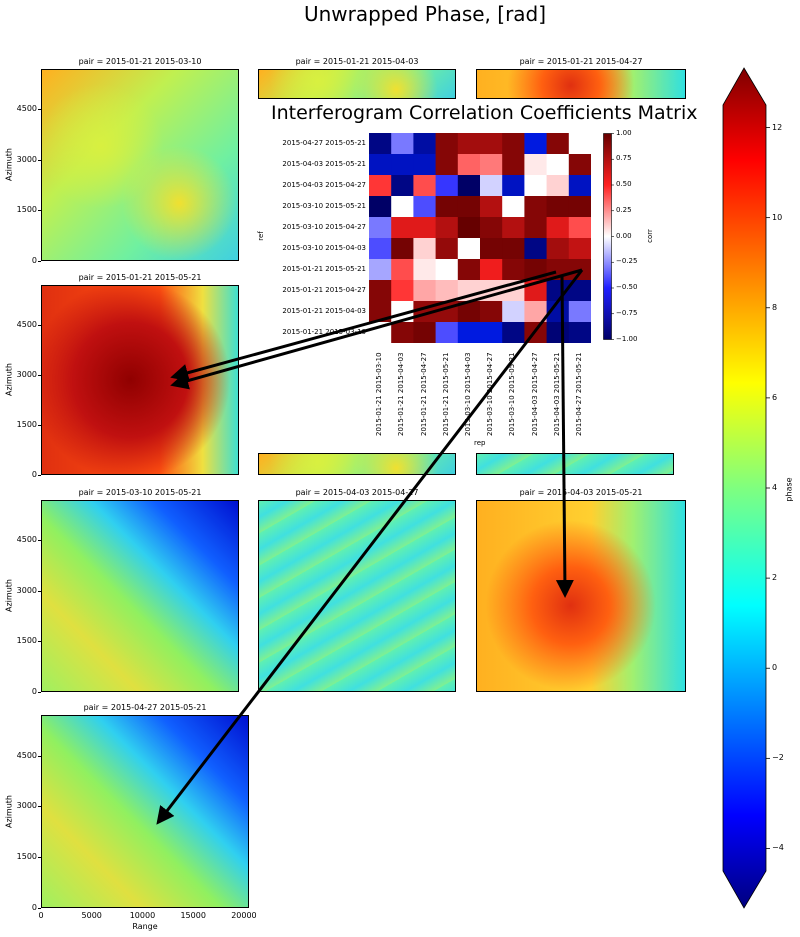  I want to click on colorbar-tick-label: −2, so click(778, 758).